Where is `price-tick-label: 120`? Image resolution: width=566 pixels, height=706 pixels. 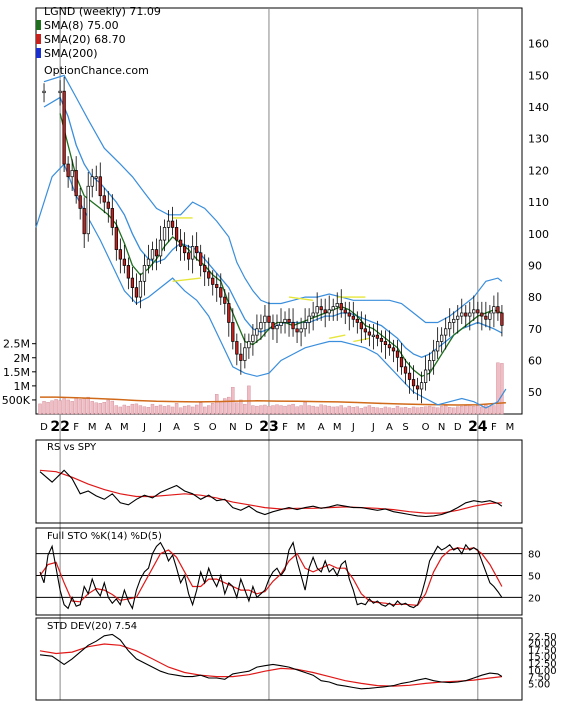 price-tick-label: 120 is located at coordinates (538, 170).